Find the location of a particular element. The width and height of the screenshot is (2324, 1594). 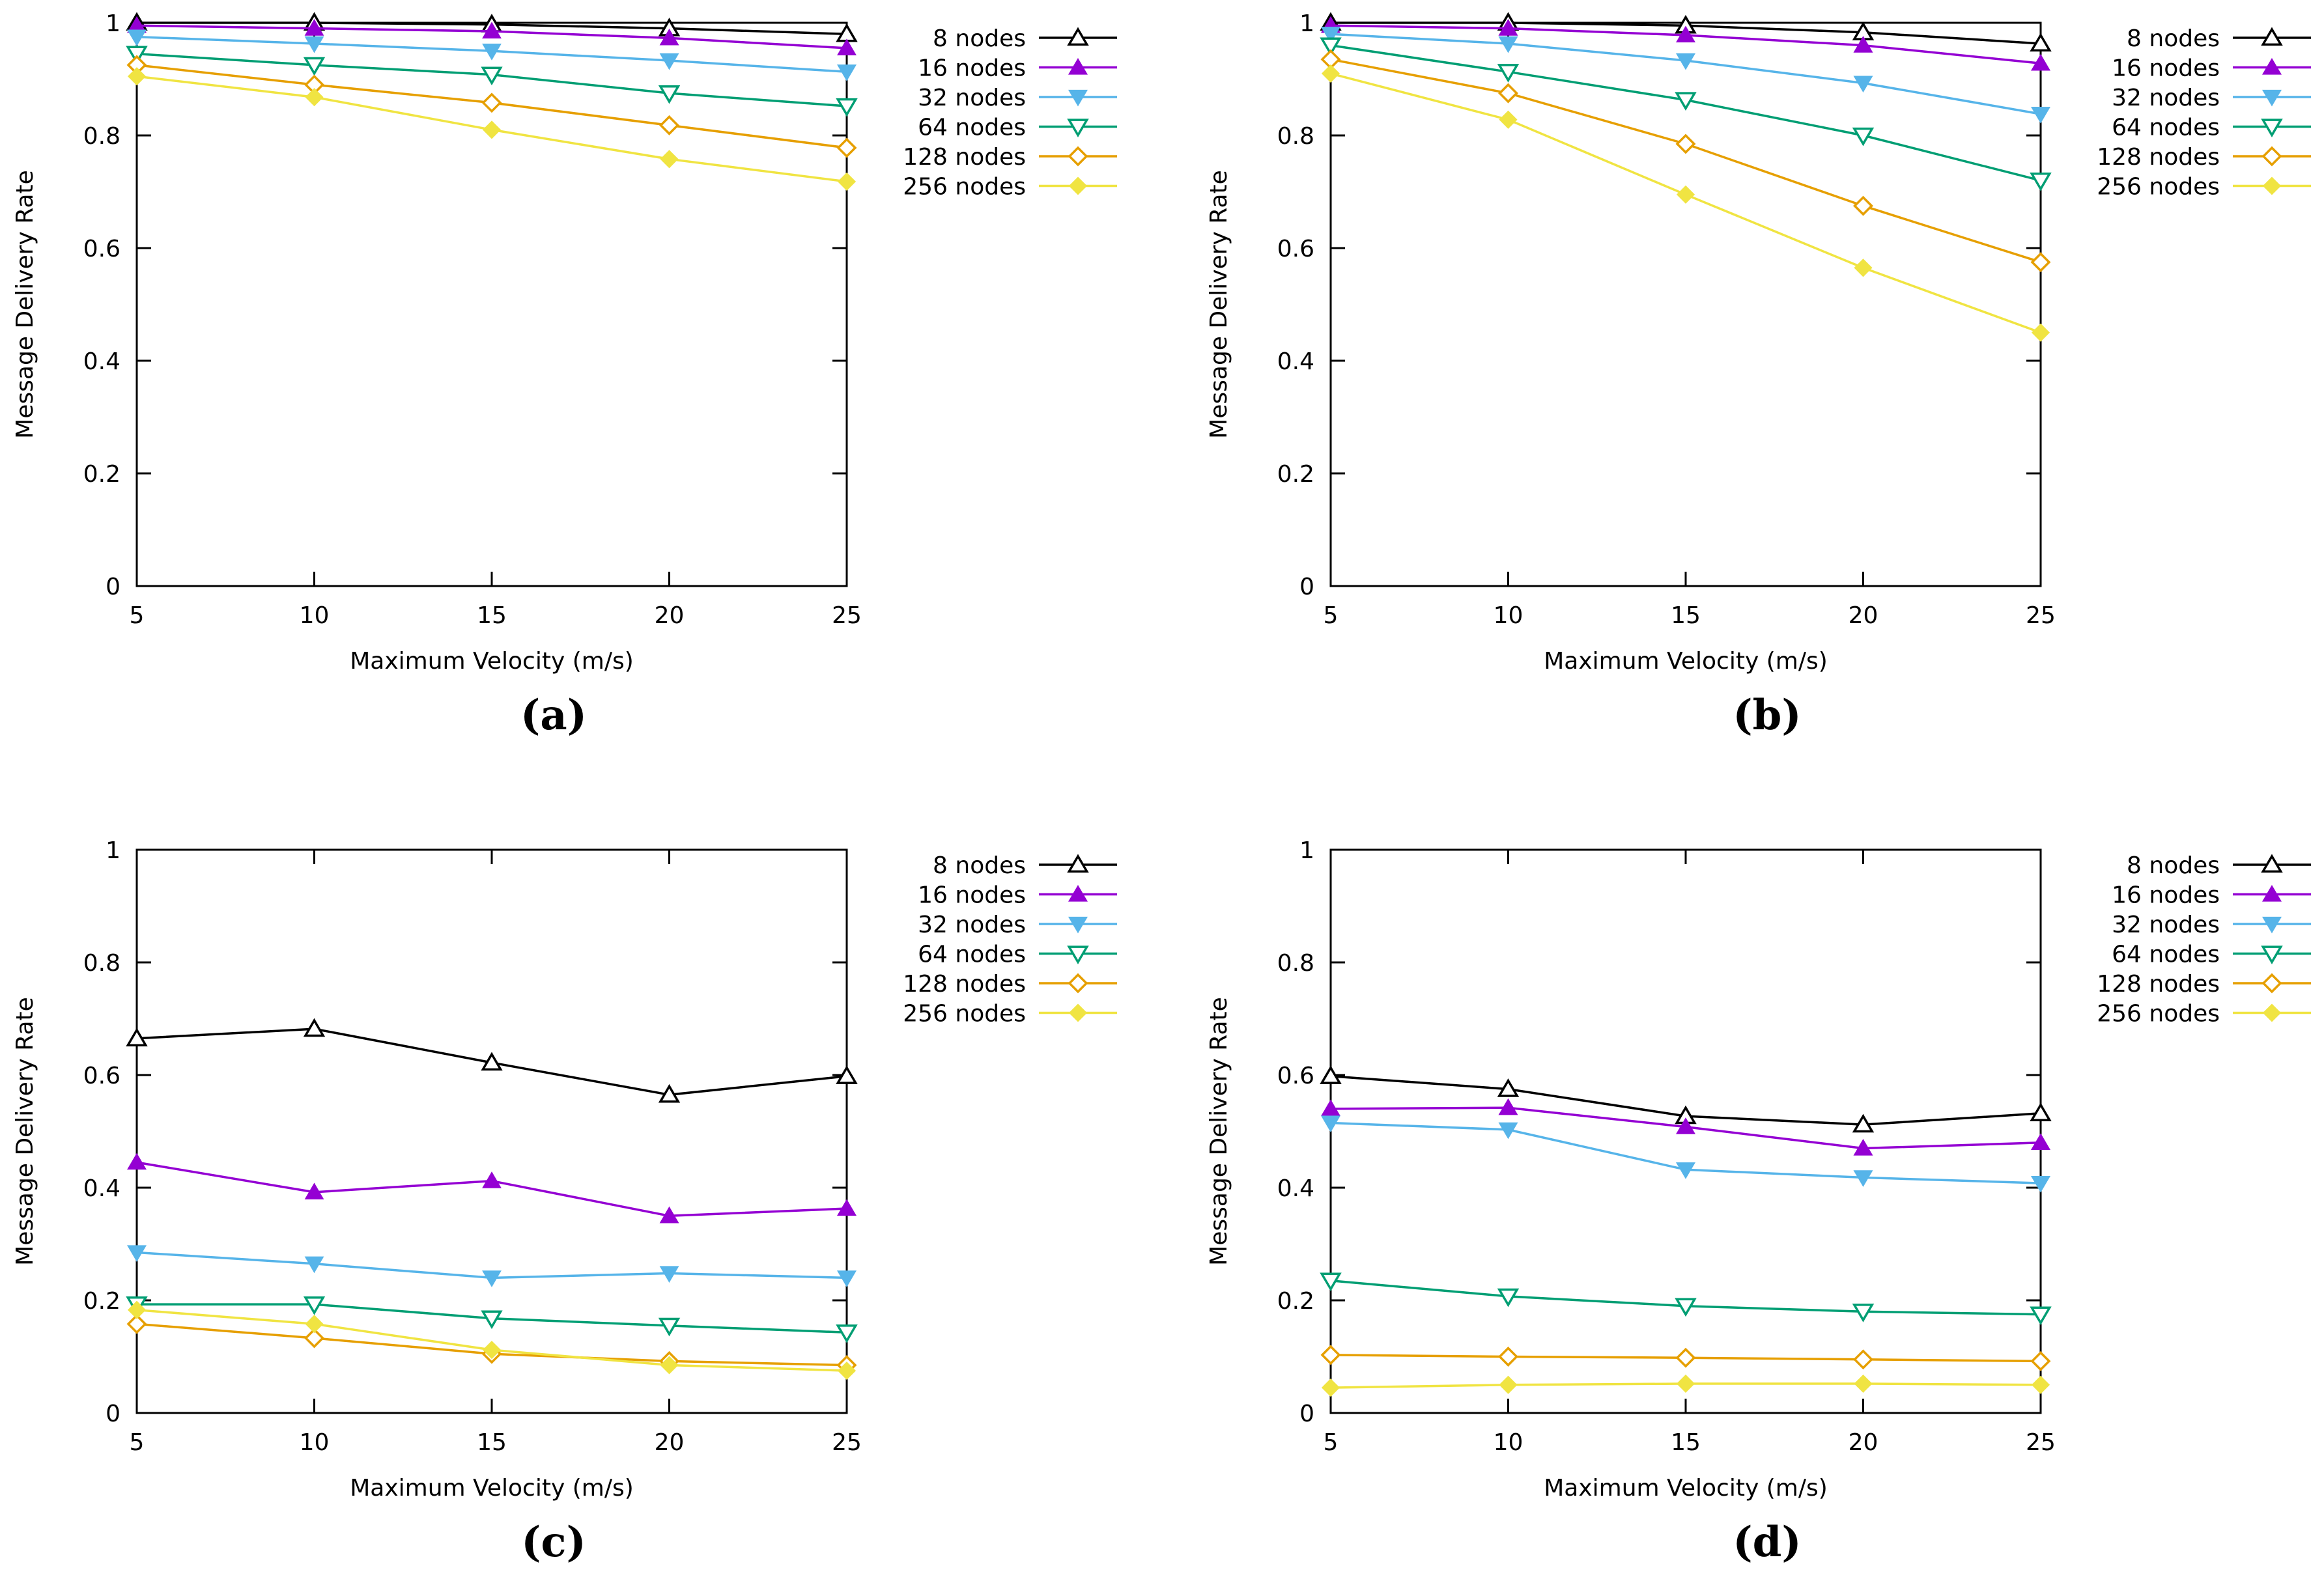

x-tick-label: 5 is located at coordinates (1331, 615).